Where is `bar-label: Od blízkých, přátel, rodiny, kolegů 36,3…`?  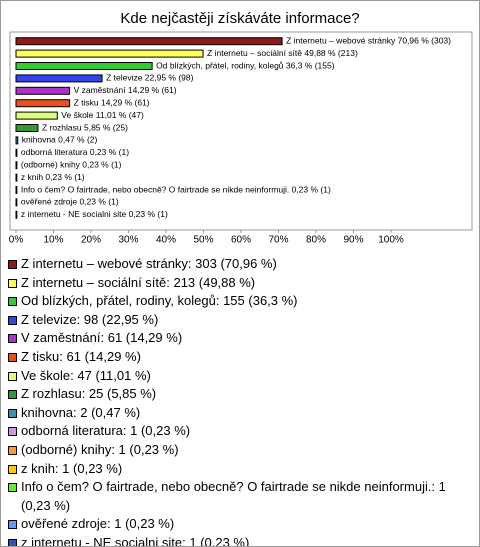 bar-label: Od blízkých, přátel, rodiny, kolegů 36,3… is located at coordinates (245, 65).